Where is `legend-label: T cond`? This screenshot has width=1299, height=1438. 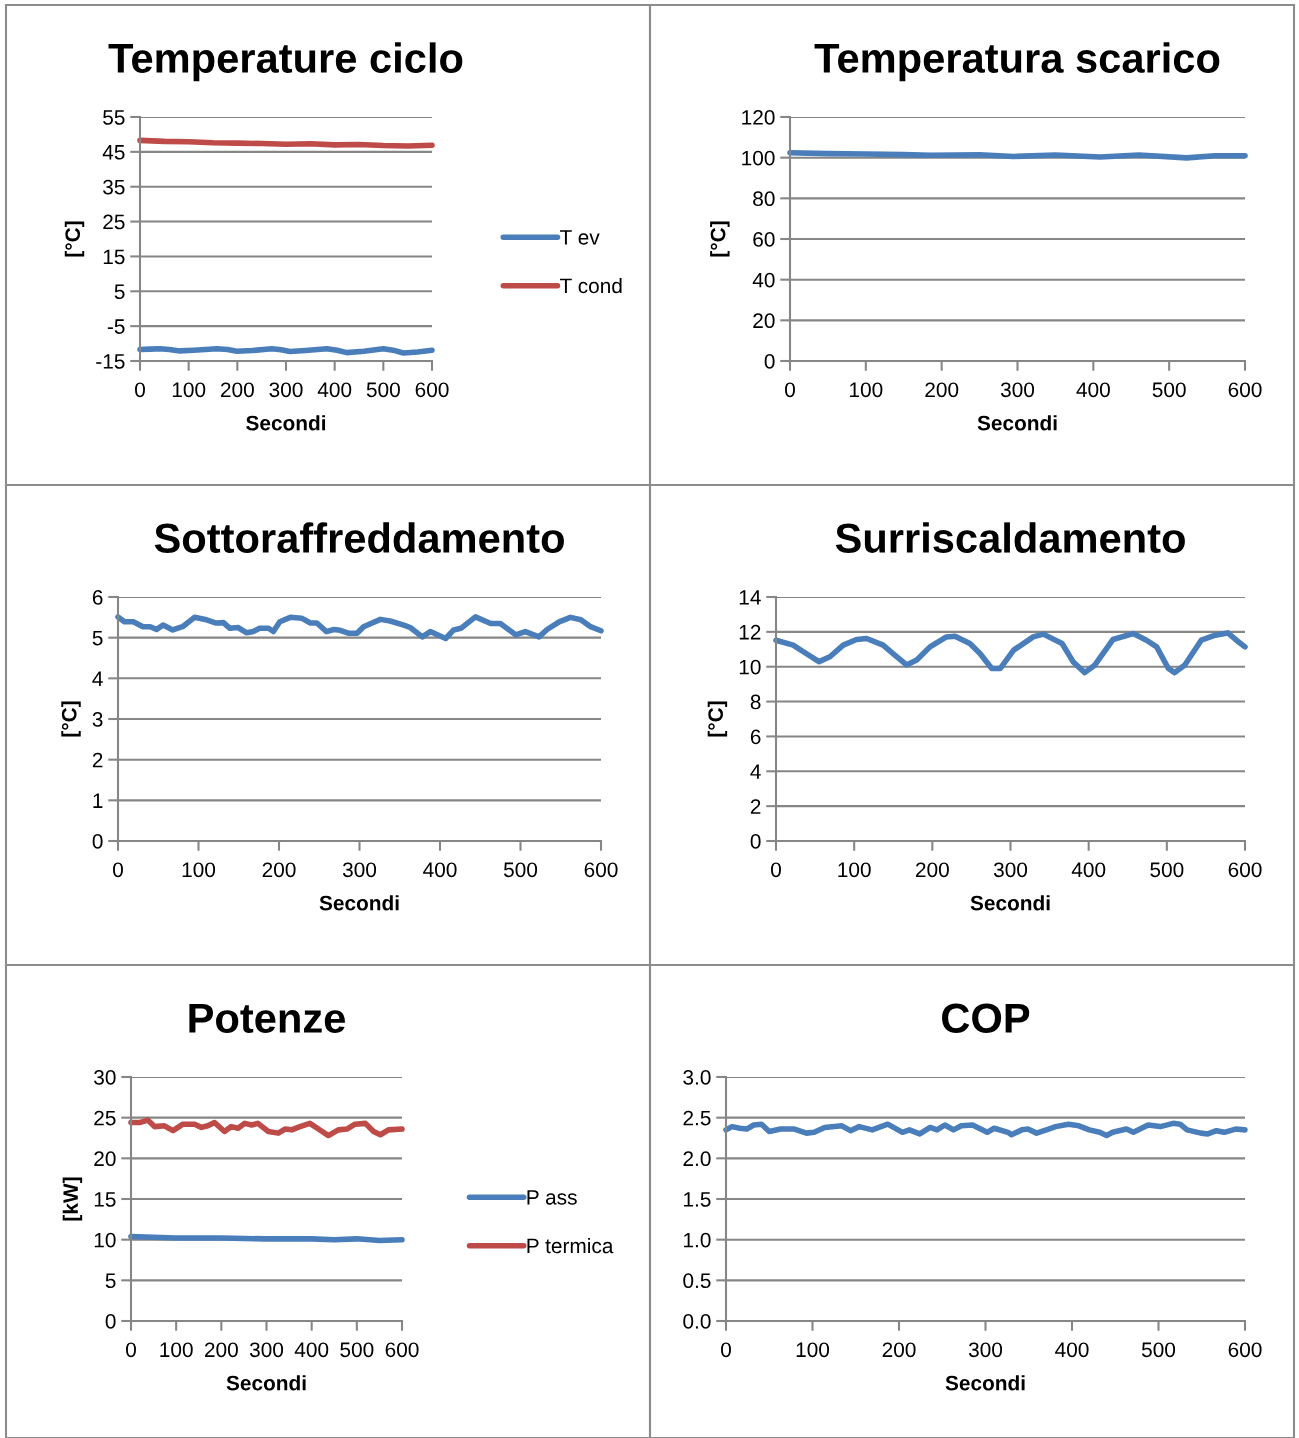 legend-label: T cond is located at coordinates (591, 285).